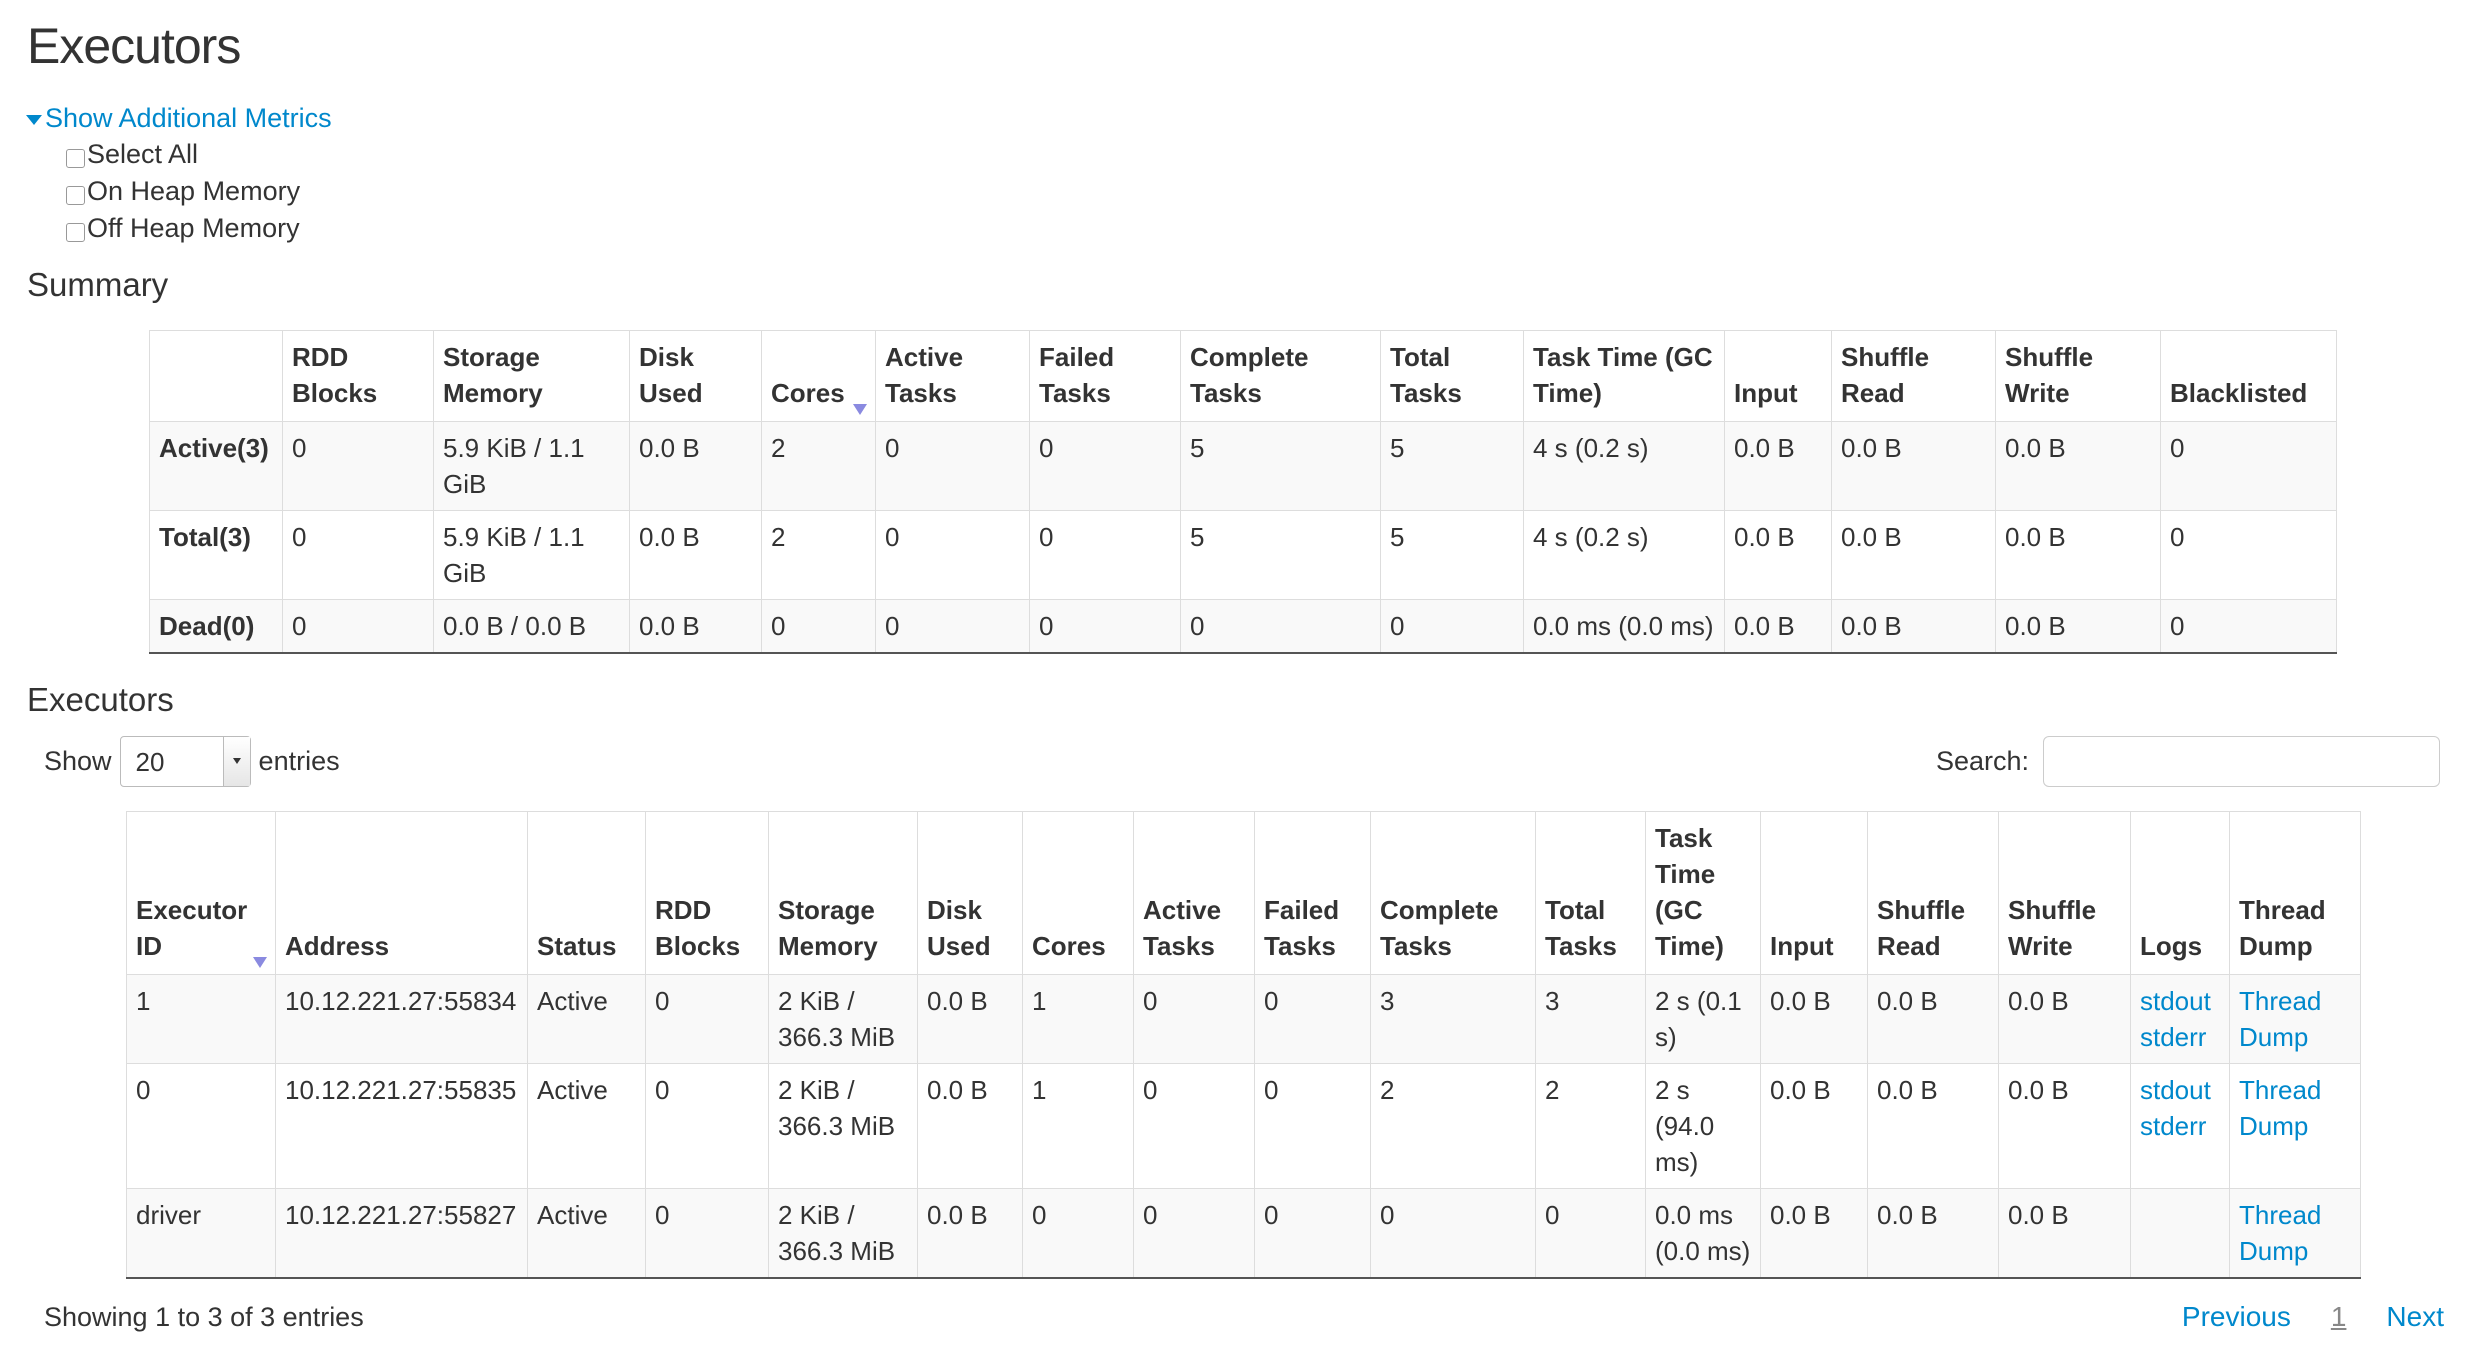 The height and width of the screenshot is (1355, 2466). Describe the element at coordinates (2338, 1316) in the screenshot. I see `page-1-button: 1` at that location.